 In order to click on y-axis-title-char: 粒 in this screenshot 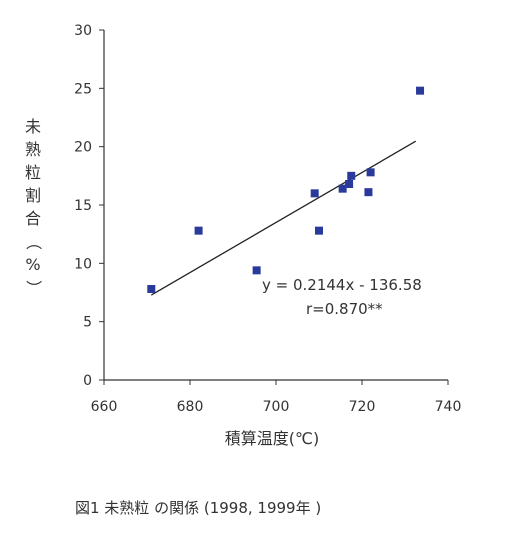, I will do `click(33, 172)`.